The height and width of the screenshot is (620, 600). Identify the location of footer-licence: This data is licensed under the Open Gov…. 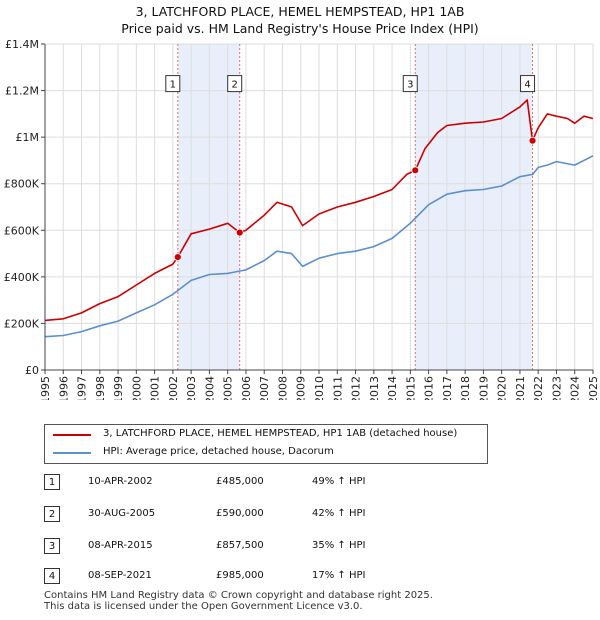
(203, 606).